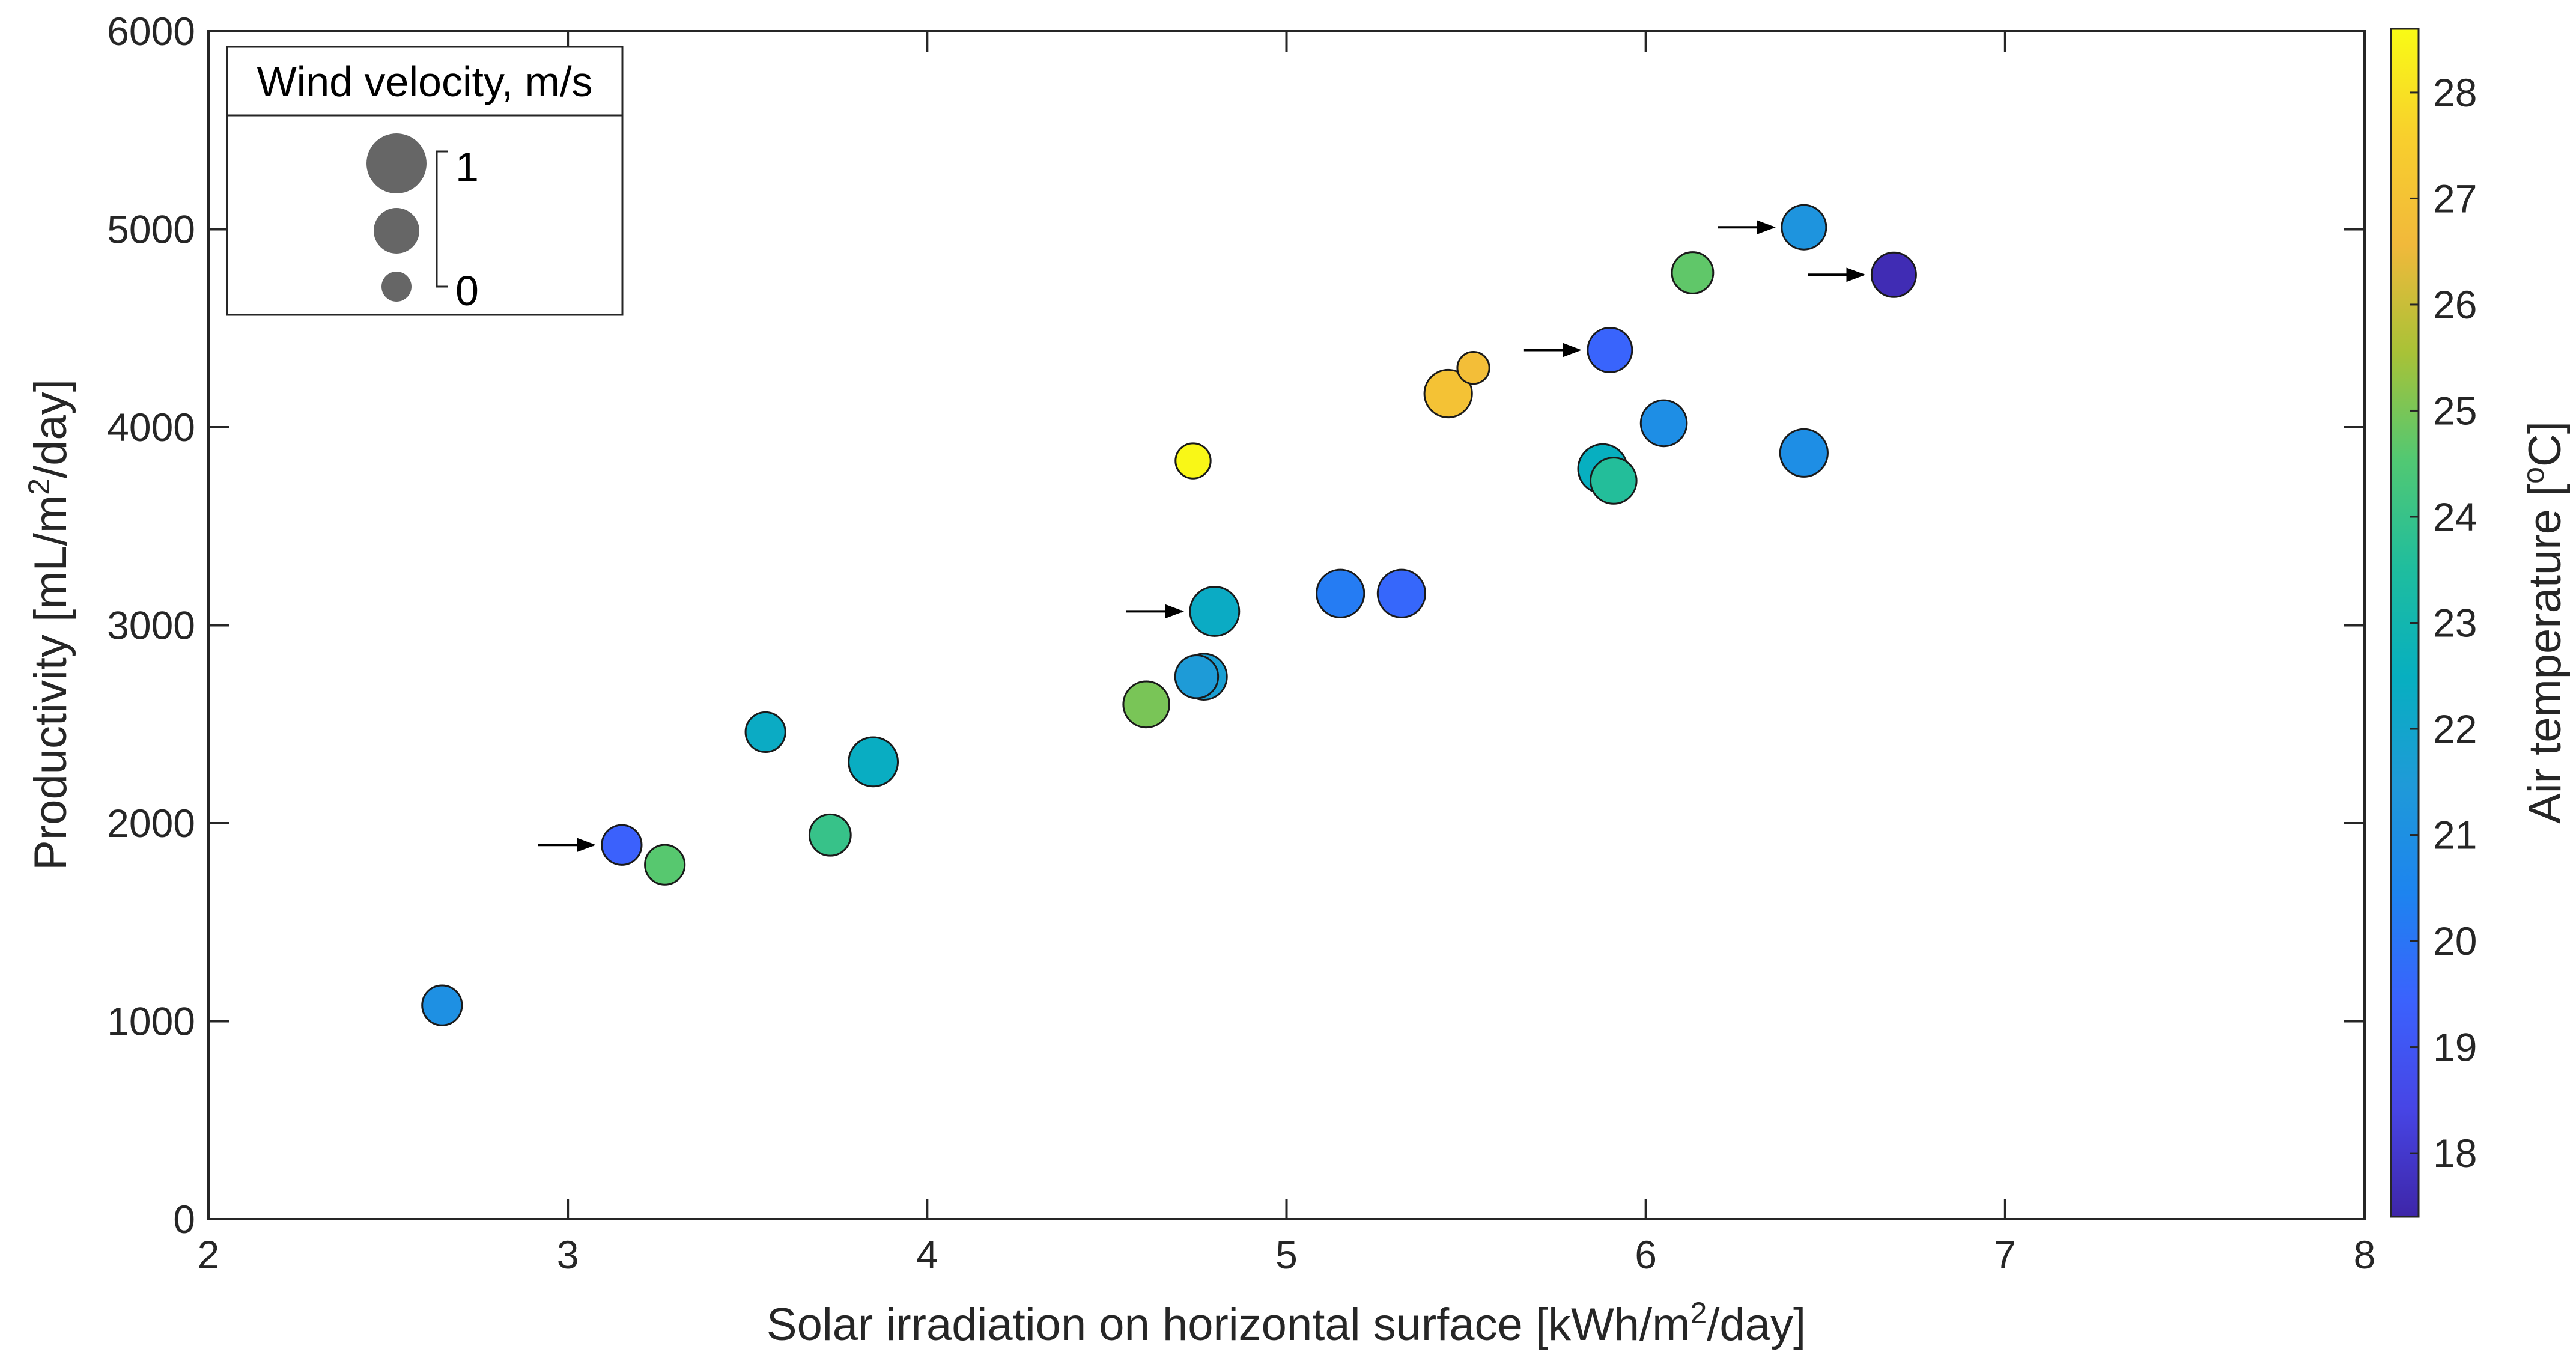 This screenshot has width=2576, height=1355. I want to click on y-tick-label: 5000, so click(151, 229).